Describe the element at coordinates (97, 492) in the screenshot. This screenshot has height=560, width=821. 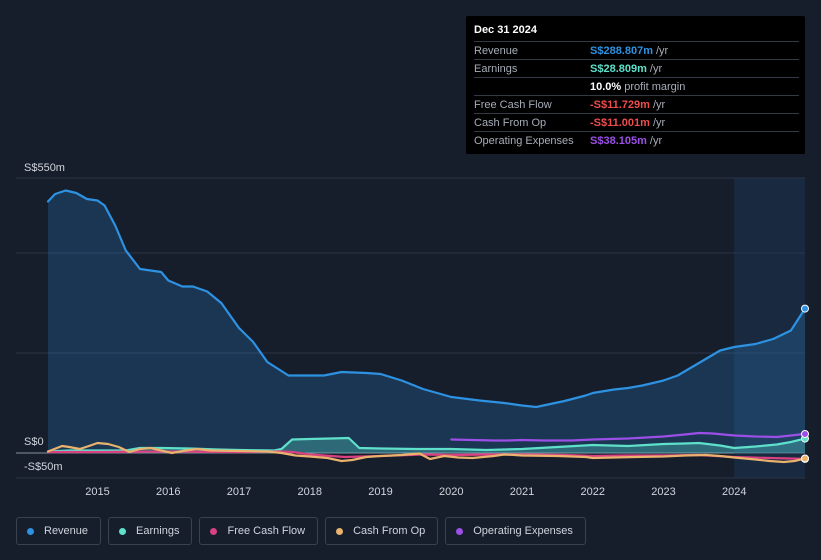
I see `x-tick-label: 2015` at that location.